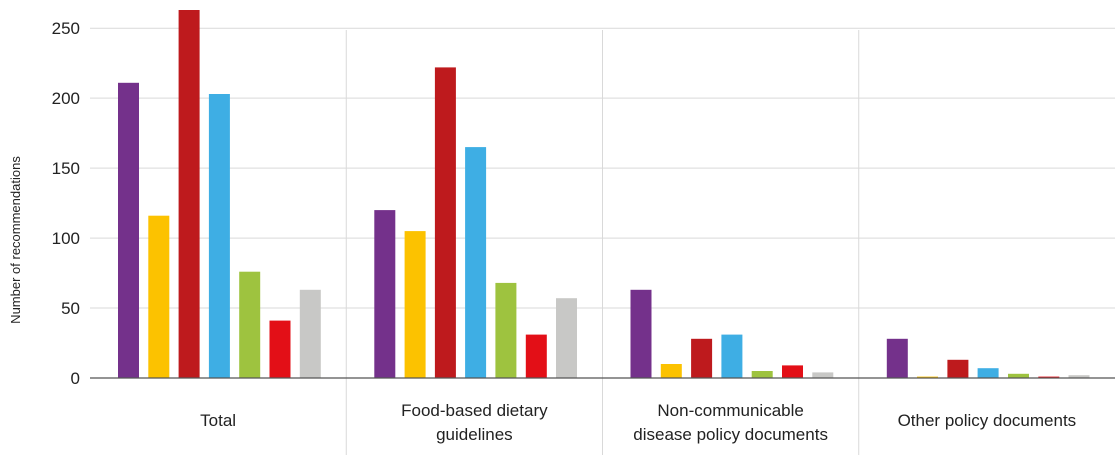 The width and height of the screenshot is (1115, 455). I want to click on y-tick-label: 50, so click(70, 308).